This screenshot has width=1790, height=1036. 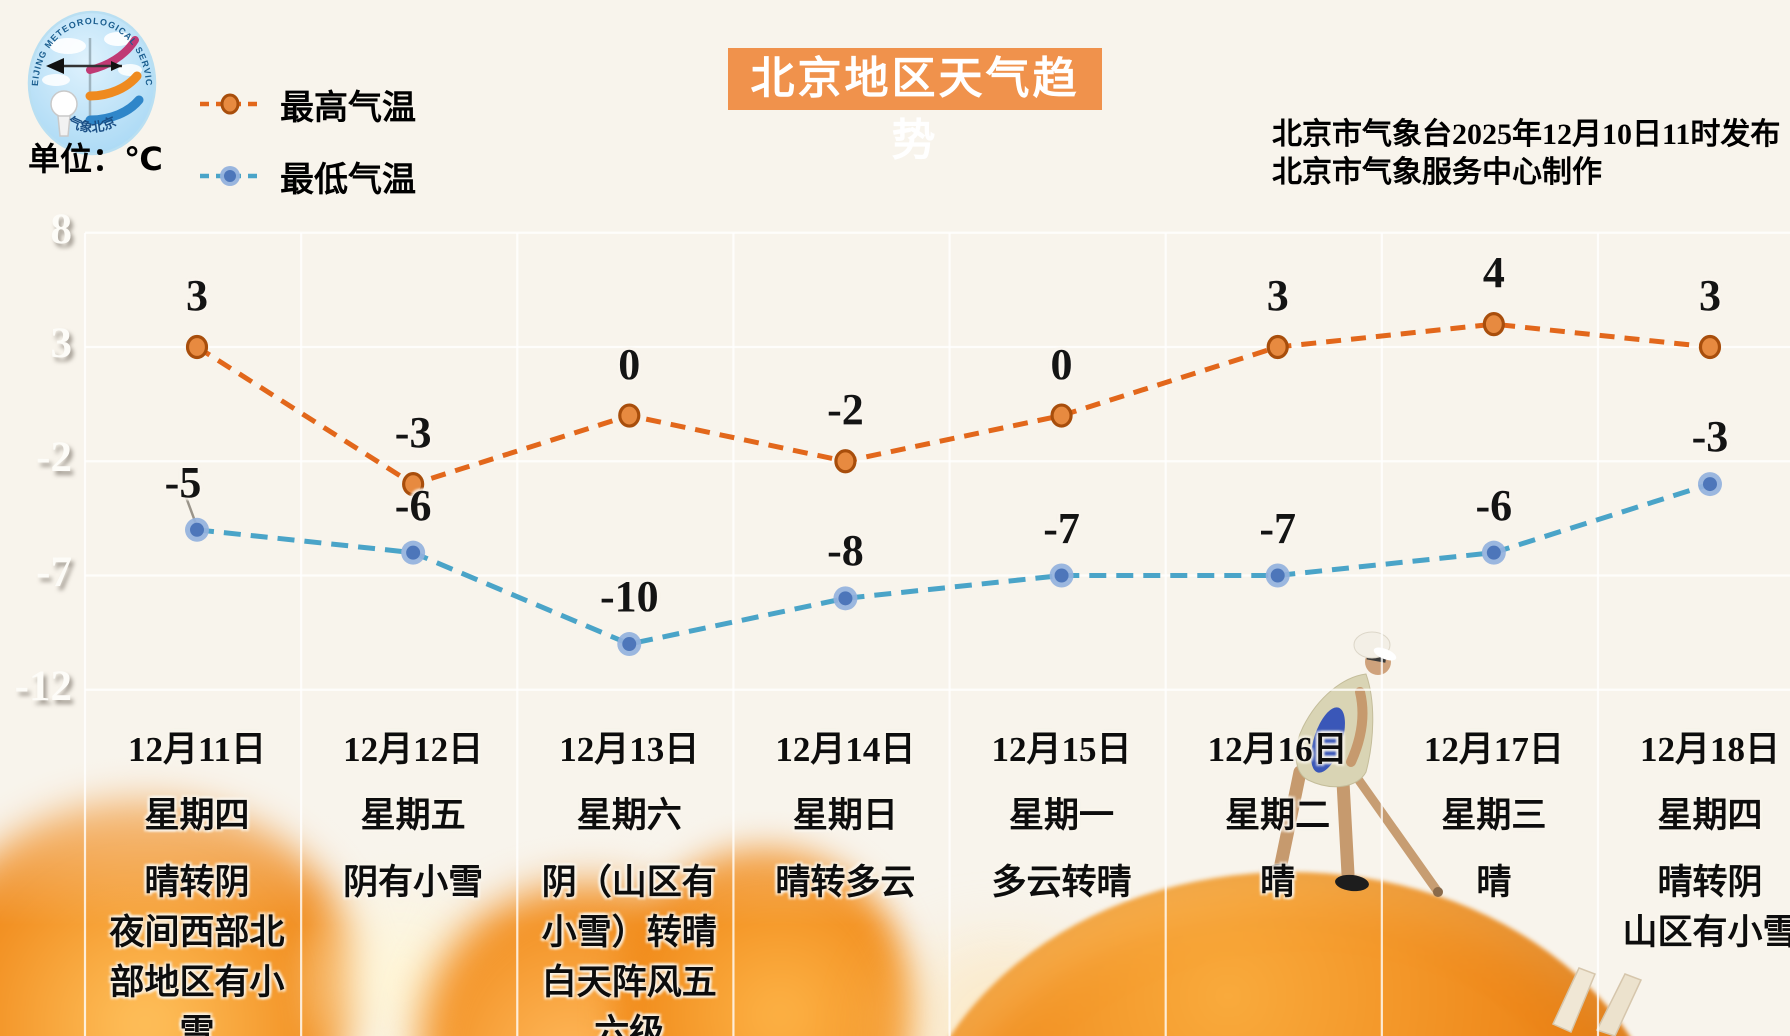 What do you see at coordinates (1526, 134) in the screenshot?
I see `release-line-1: 北京市气象台2025年12月10日11时发布` at bounding box center [1526, 134].